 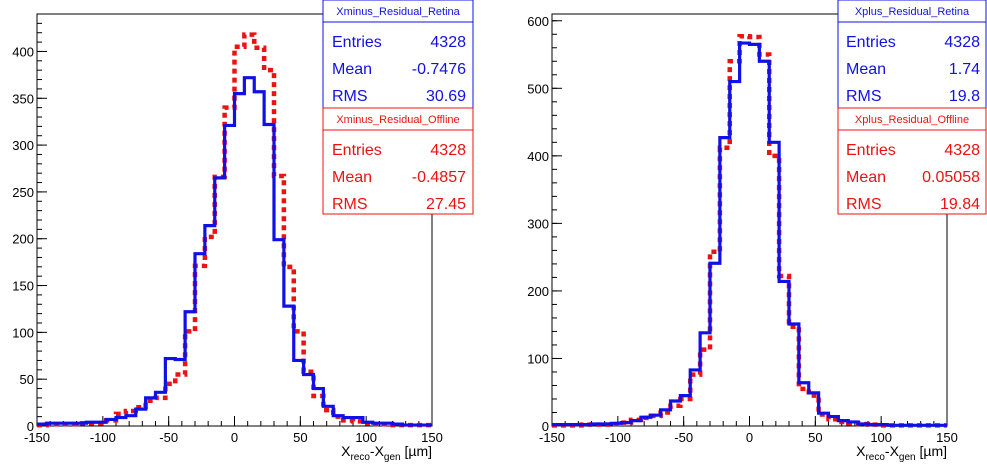 I want to click on x-axis: -150 -100 -50 0 50 100 150, so click(x=233, y=430).